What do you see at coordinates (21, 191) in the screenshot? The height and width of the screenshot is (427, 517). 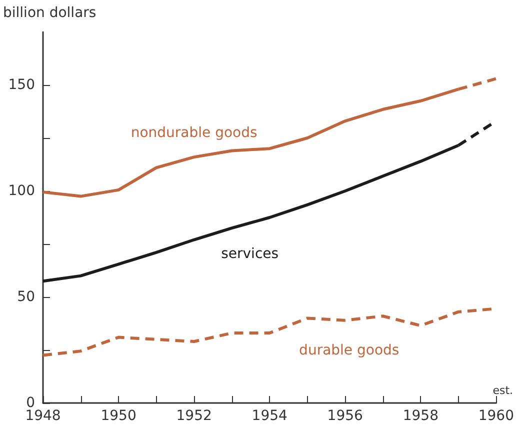 I see `y-tick-label: 100` at bounding box center [21, 191].